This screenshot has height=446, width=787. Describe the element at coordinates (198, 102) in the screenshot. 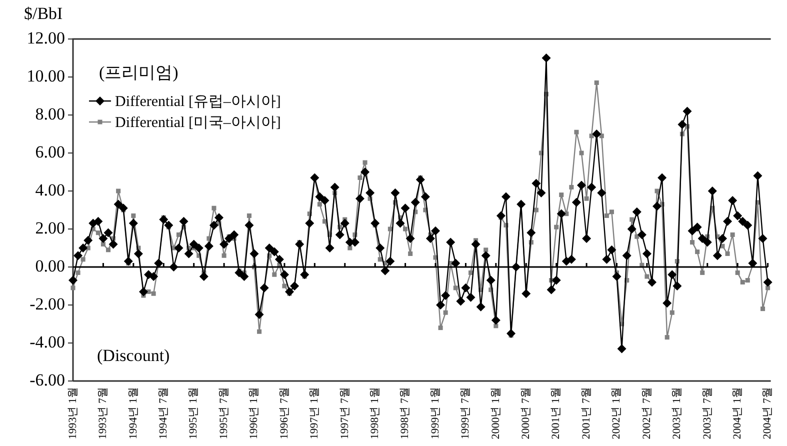

I see `legend-label: Differential [유럽–아시아]` at that location.